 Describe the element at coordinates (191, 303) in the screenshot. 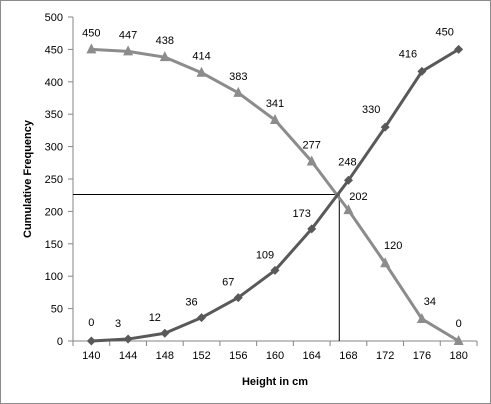

I see `data-label: 36` at that location.